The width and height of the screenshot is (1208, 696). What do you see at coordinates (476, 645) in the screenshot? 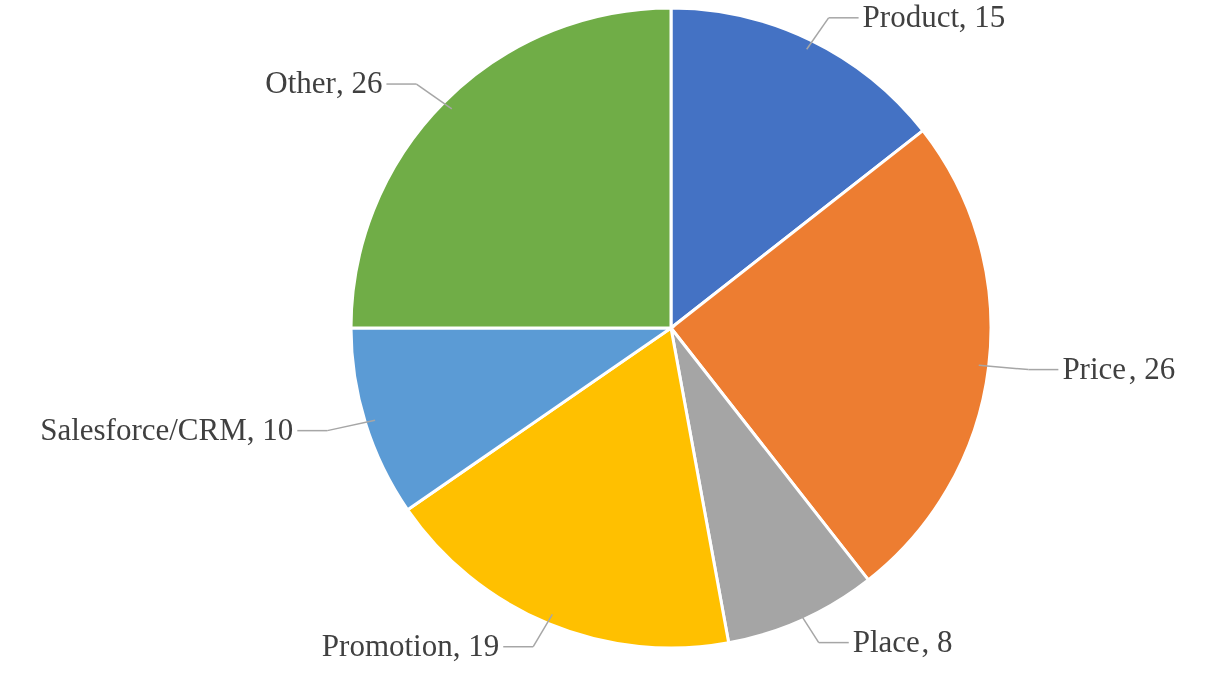
I see `data-label: , 19` at bounding box center [476, 645].